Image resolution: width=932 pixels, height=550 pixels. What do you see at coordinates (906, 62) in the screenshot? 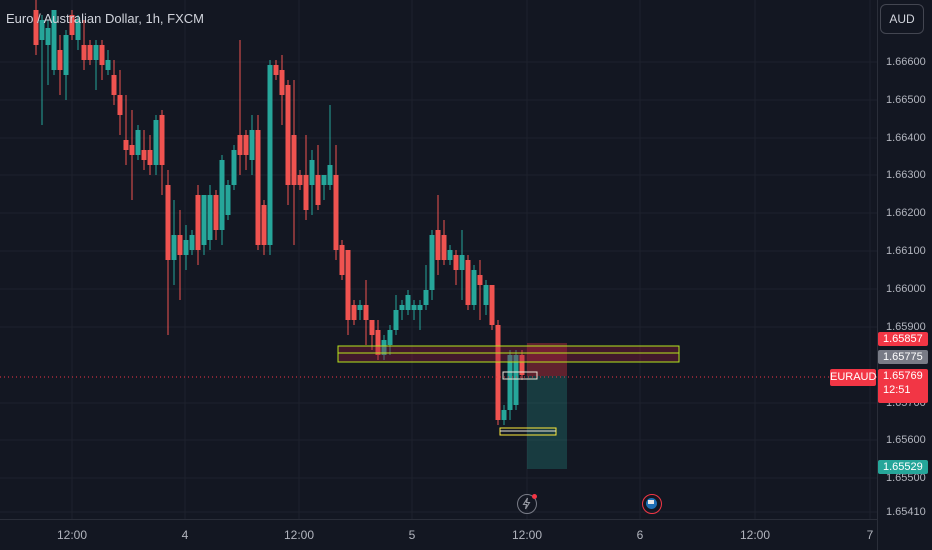
I see `price-label: 1.66600` at bounding box center [906, 62].